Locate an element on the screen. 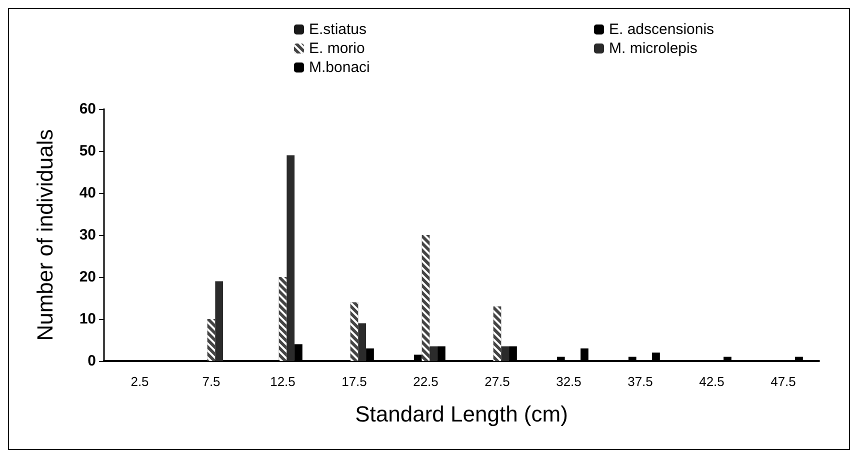 This screenshot has height=459, width=862. x-tick-label: 37.5 is located at coordinates (640, 381).